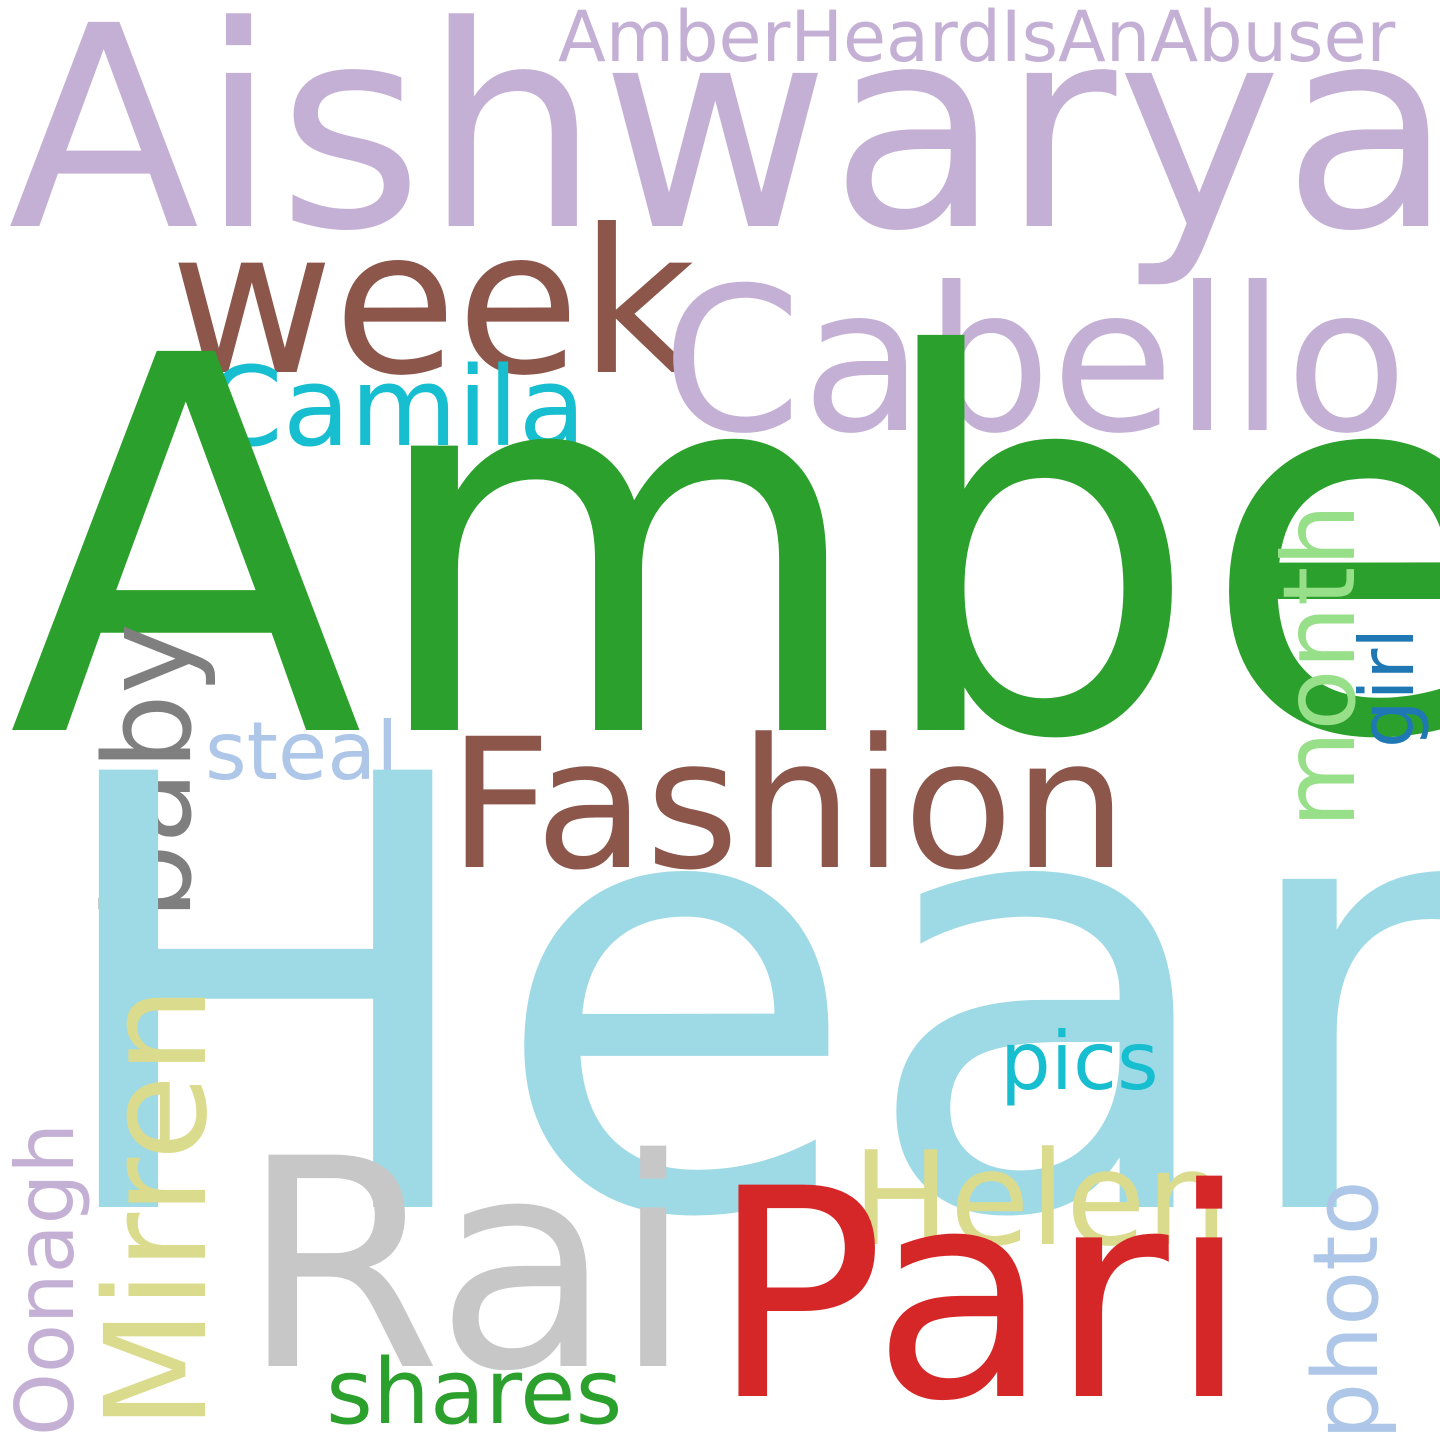 This screenshot has height=1440, width=1440. Describe the element at coordinates (977, 39) in the screenshot. I see `word-amberheardisanabuser: AmberHeardIsAnAbuser` at that location.